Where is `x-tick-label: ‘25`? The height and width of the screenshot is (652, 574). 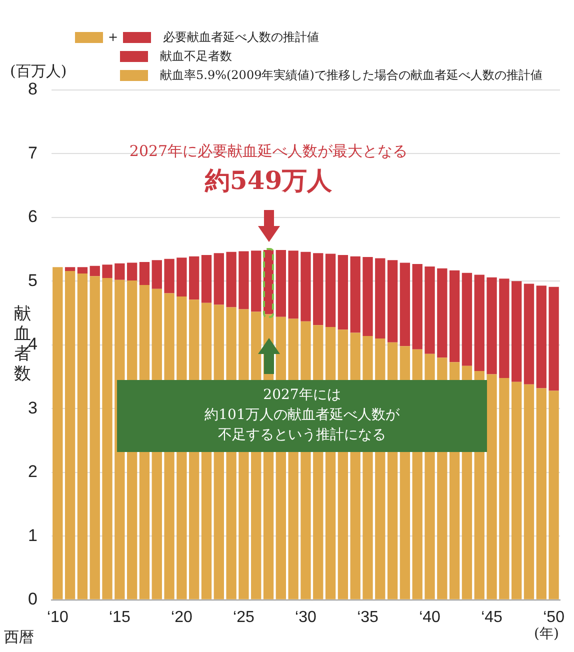 x-tick-label: ‘25 is located at coordinates (243, 617).